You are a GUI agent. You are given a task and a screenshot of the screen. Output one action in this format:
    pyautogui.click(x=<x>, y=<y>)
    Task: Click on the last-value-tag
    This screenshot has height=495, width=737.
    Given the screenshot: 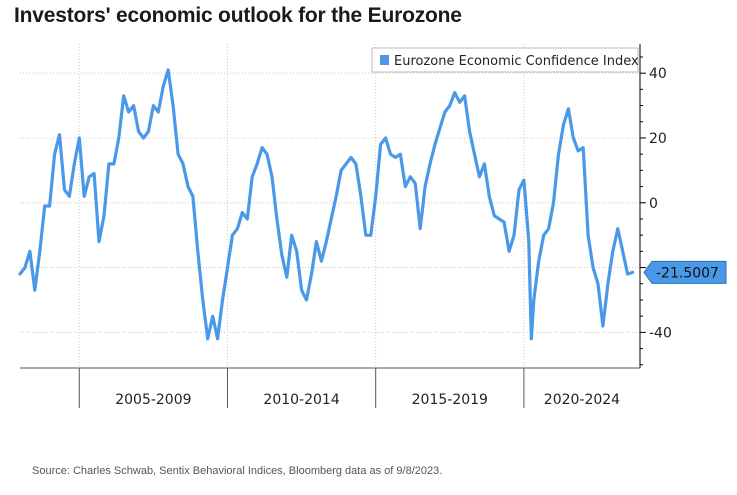 What is the action you would take?
    pyautogui.click(x=685, y=272)
    